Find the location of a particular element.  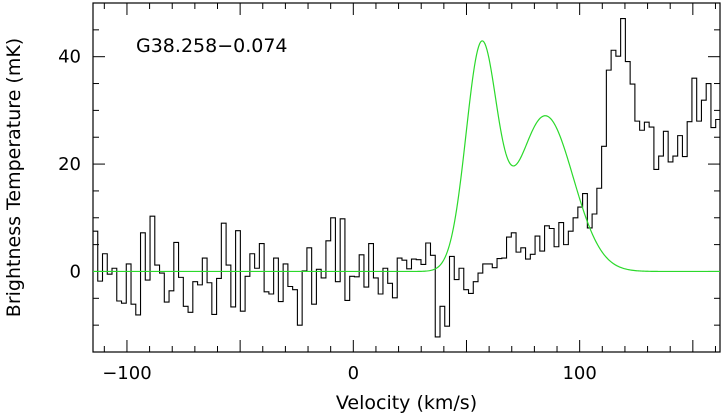

y-tick-label: 40 is located at coordinates (69, 57).